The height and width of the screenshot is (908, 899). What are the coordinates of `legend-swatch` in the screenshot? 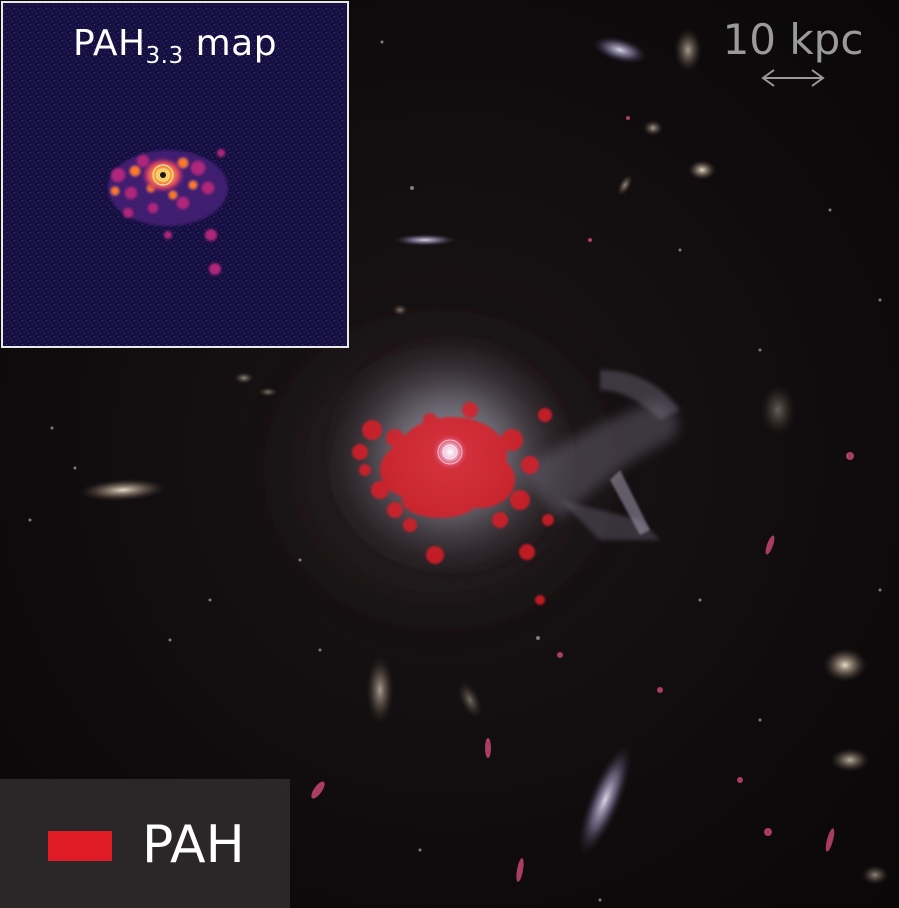 It's located at (80, 846).